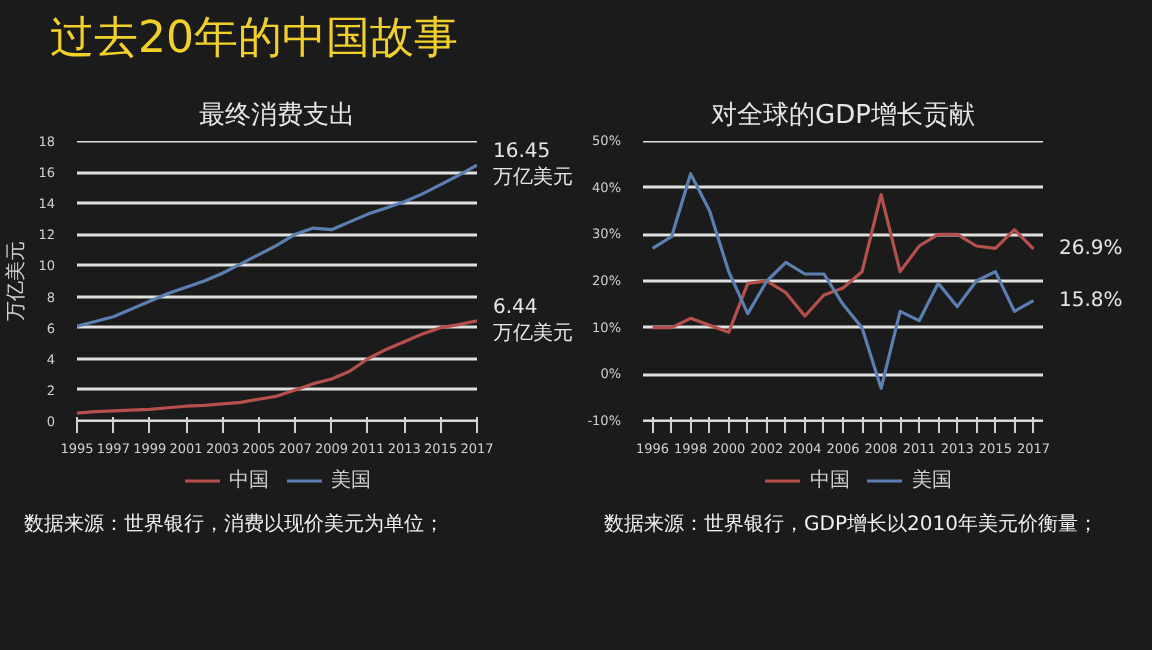  What do you see at coordinates (254, 40) in the screenshot?
I see `text: 过去20年的中国故事` at bounding box center [254, 40].